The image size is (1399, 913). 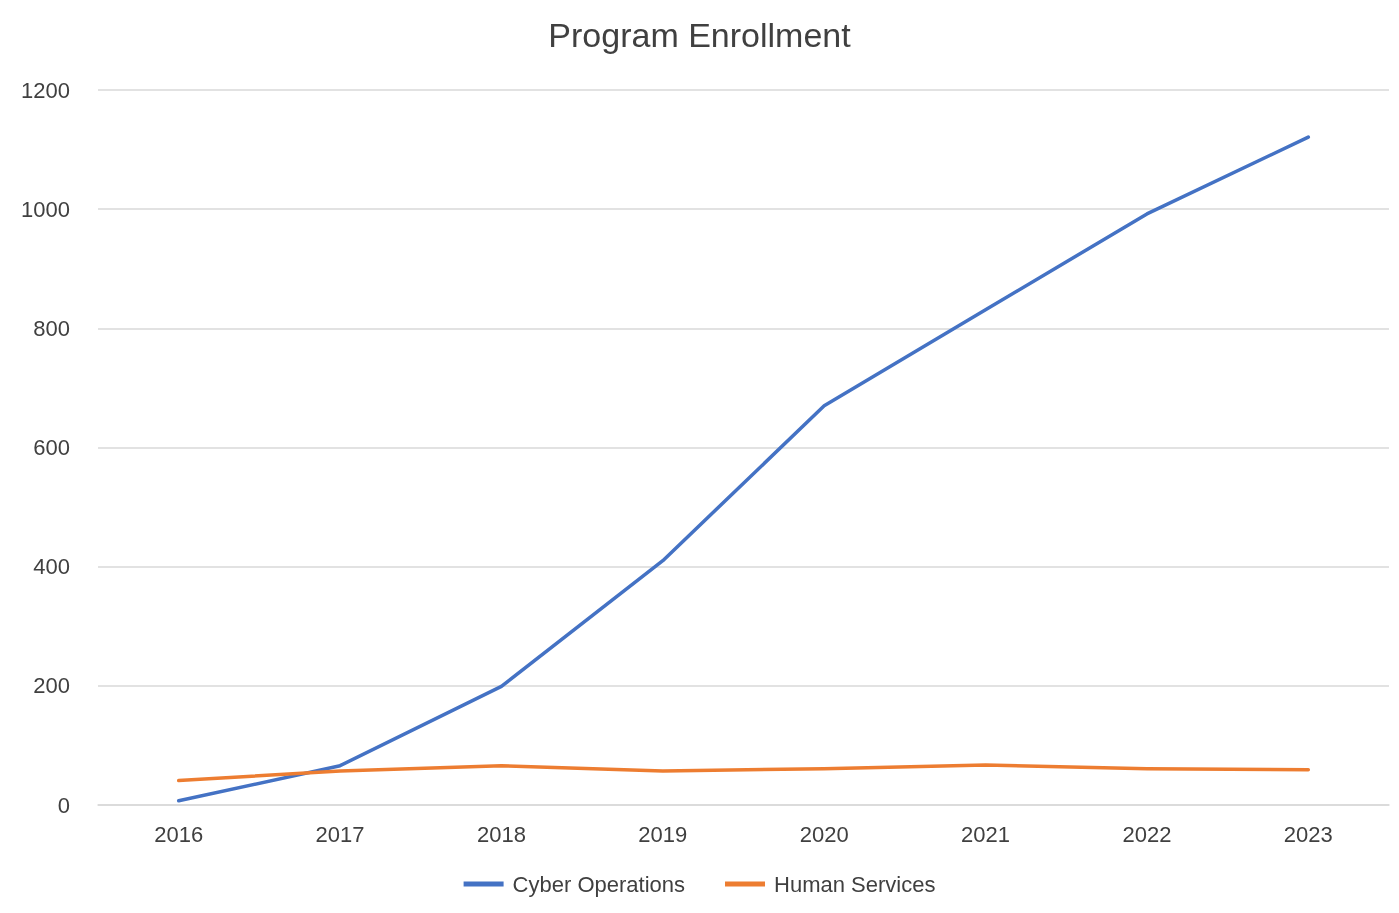 I want to click on legend-label: Cyber Operations, so click(x=599, y=884).